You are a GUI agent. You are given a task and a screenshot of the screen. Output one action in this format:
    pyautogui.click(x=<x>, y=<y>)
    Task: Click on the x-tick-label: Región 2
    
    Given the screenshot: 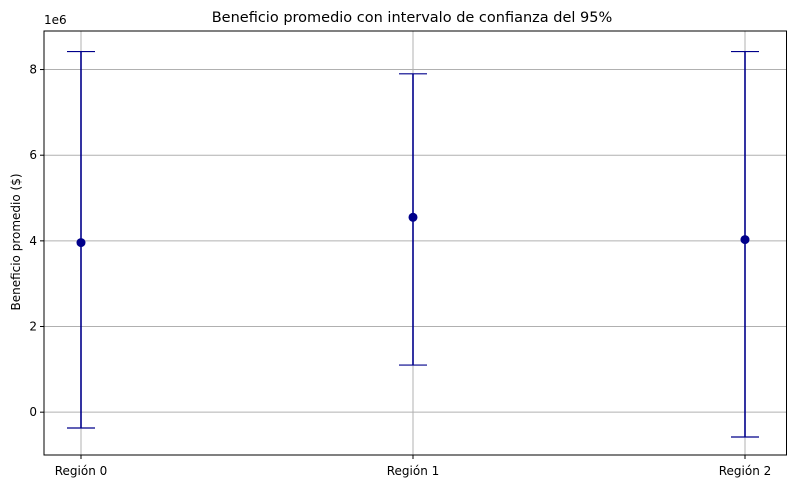 What is the action you would take?
    pyautogui.click(x=745, y=471)
    